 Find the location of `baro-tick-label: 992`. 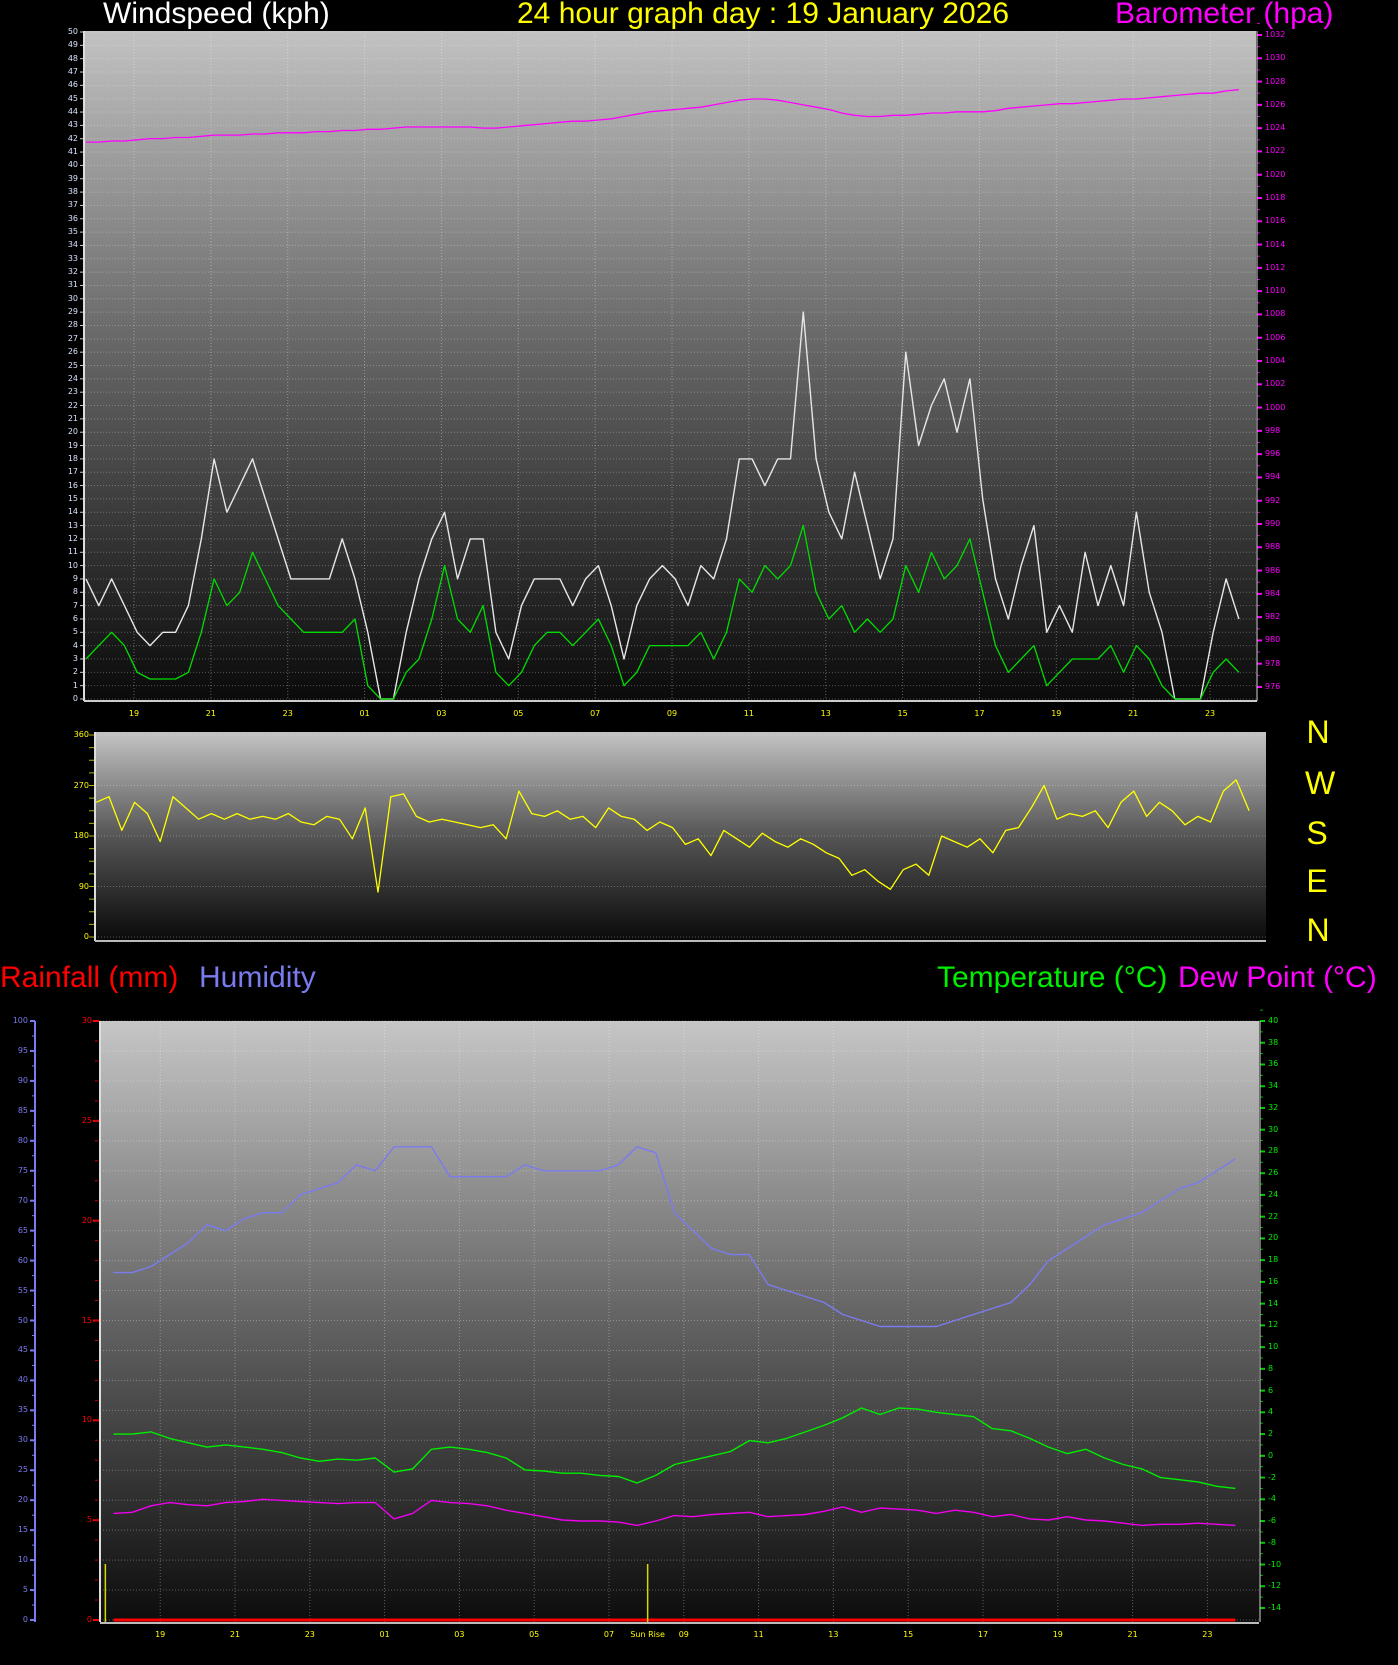

baro-tick-label: 992 is located at coordinates (1273, 500).